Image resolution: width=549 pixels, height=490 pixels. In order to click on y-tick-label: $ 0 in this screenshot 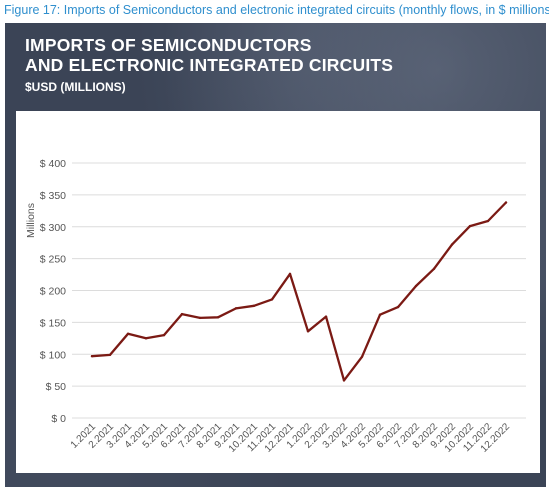, I will do `click(58, 419)`.